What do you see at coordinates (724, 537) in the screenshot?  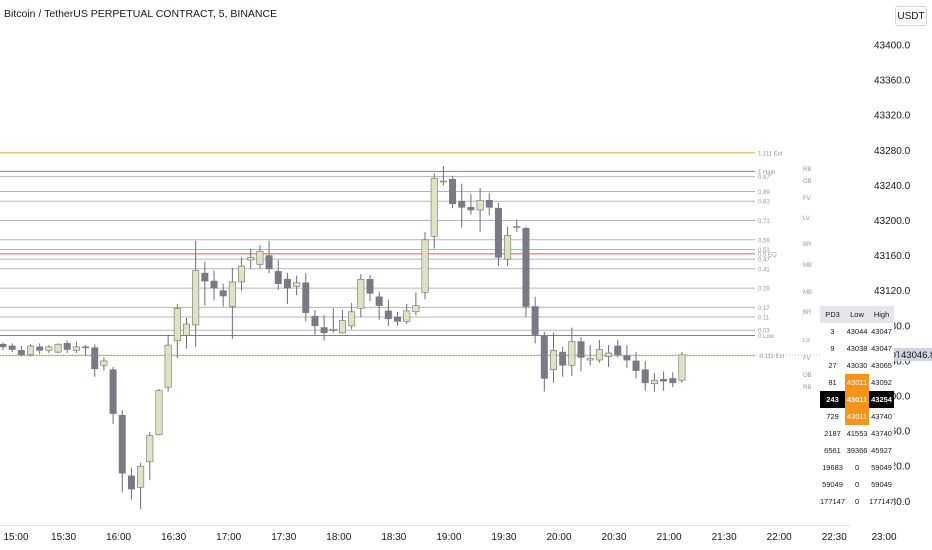 I see `time-tick-label: 21:30` at bounding box center [724, 537].